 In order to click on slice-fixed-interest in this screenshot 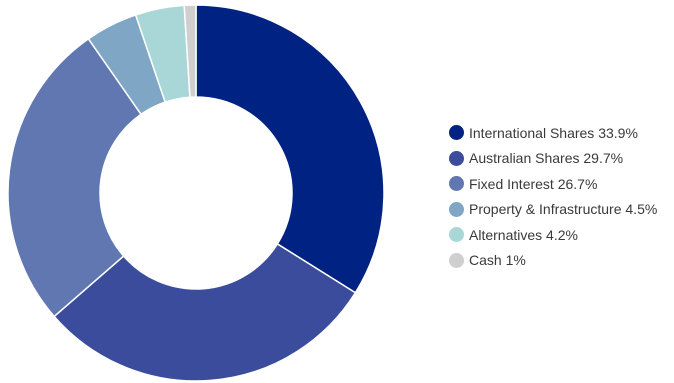, I will do `click(75, 177)`.